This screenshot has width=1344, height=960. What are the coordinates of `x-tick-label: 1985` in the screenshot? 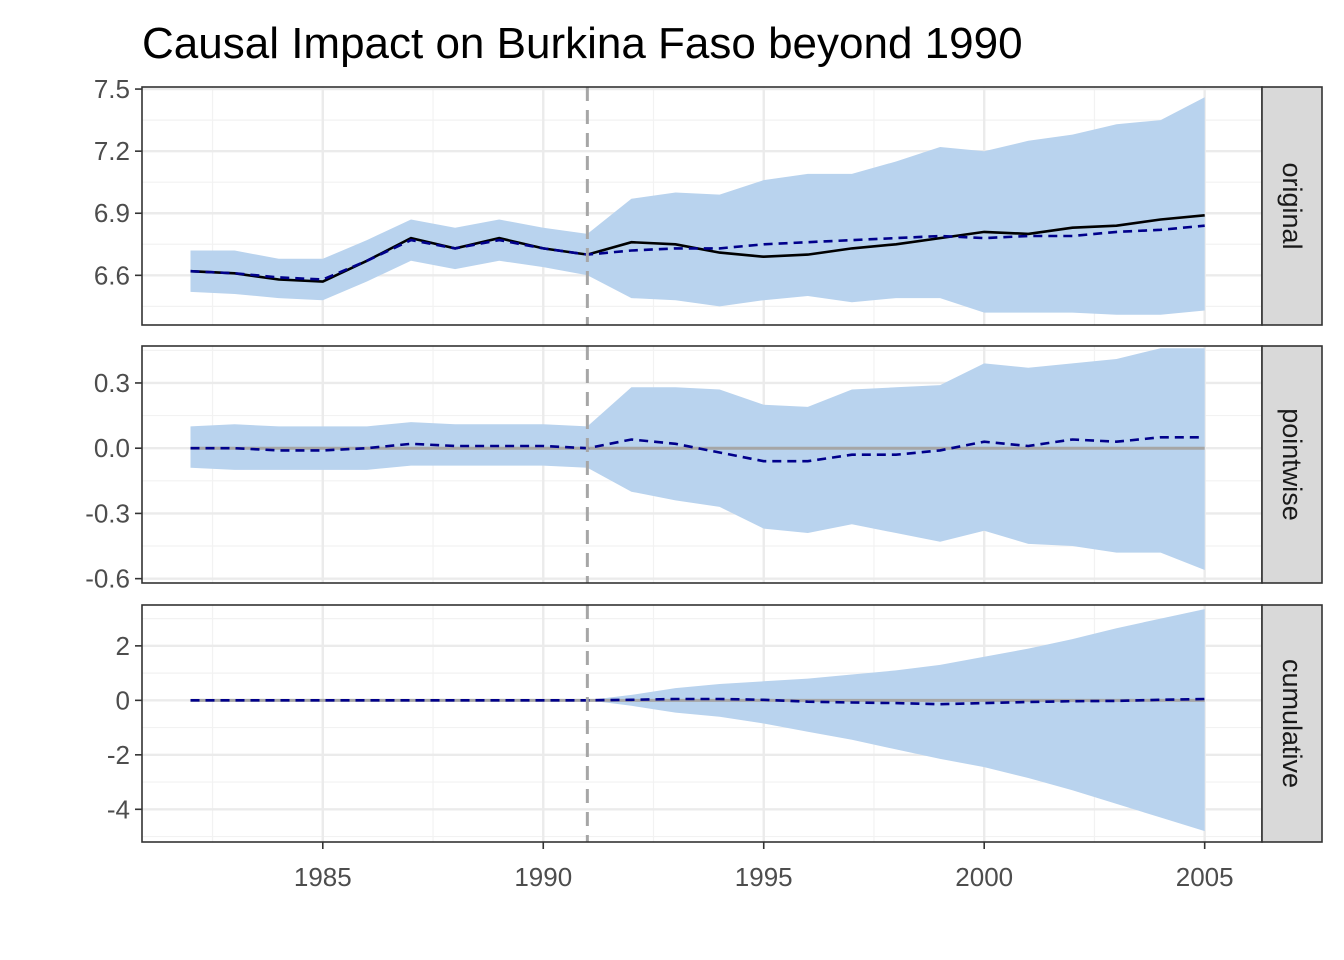 It's located at (323, 877).